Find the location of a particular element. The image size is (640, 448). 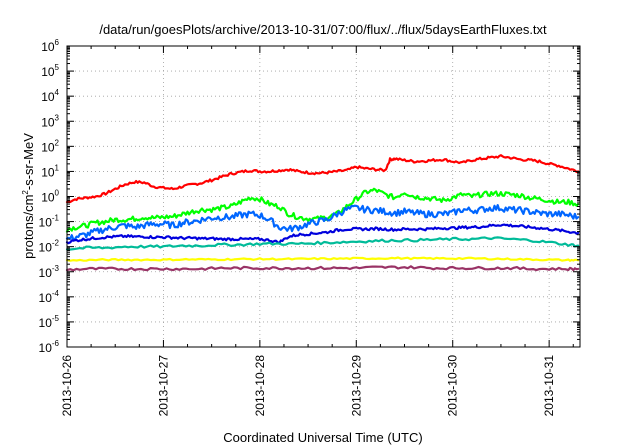

y-tick-exp: -1 is located at coordinates (56, 218).